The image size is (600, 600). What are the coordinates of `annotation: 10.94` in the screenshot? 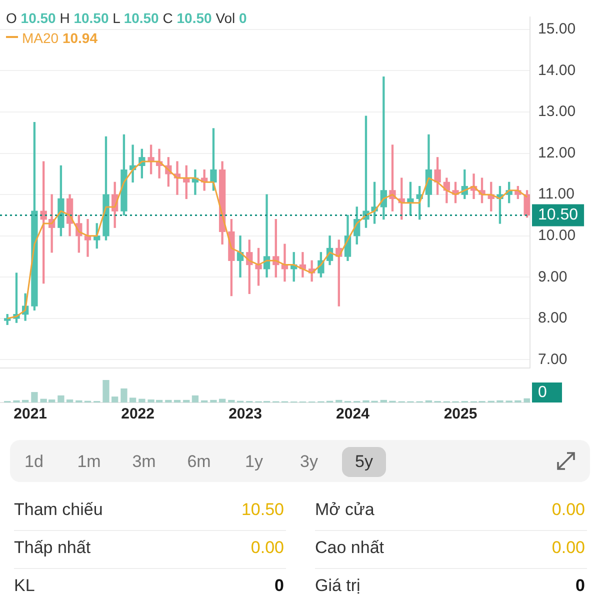 It's located at (80, 38).